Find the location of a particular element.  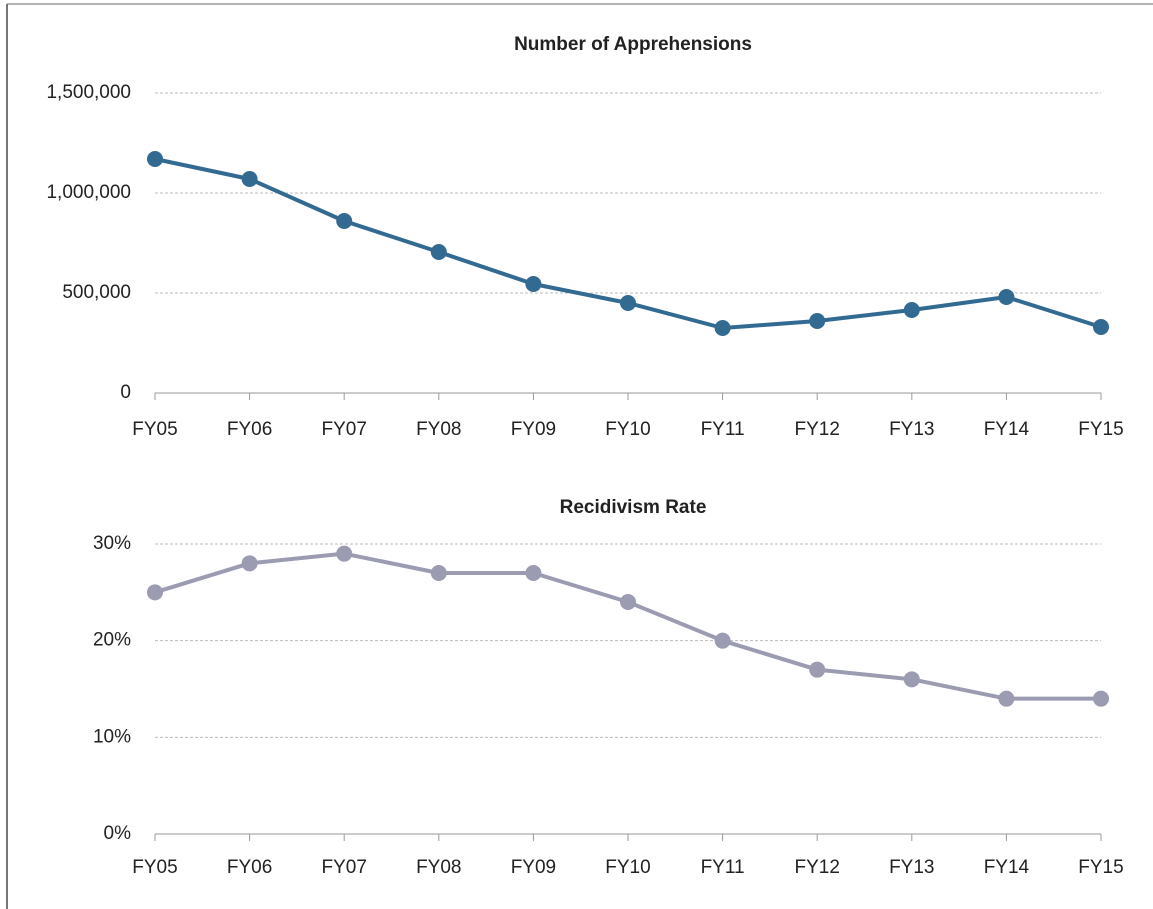

y-tick-label: 10% is located at coordinates (112, 736).